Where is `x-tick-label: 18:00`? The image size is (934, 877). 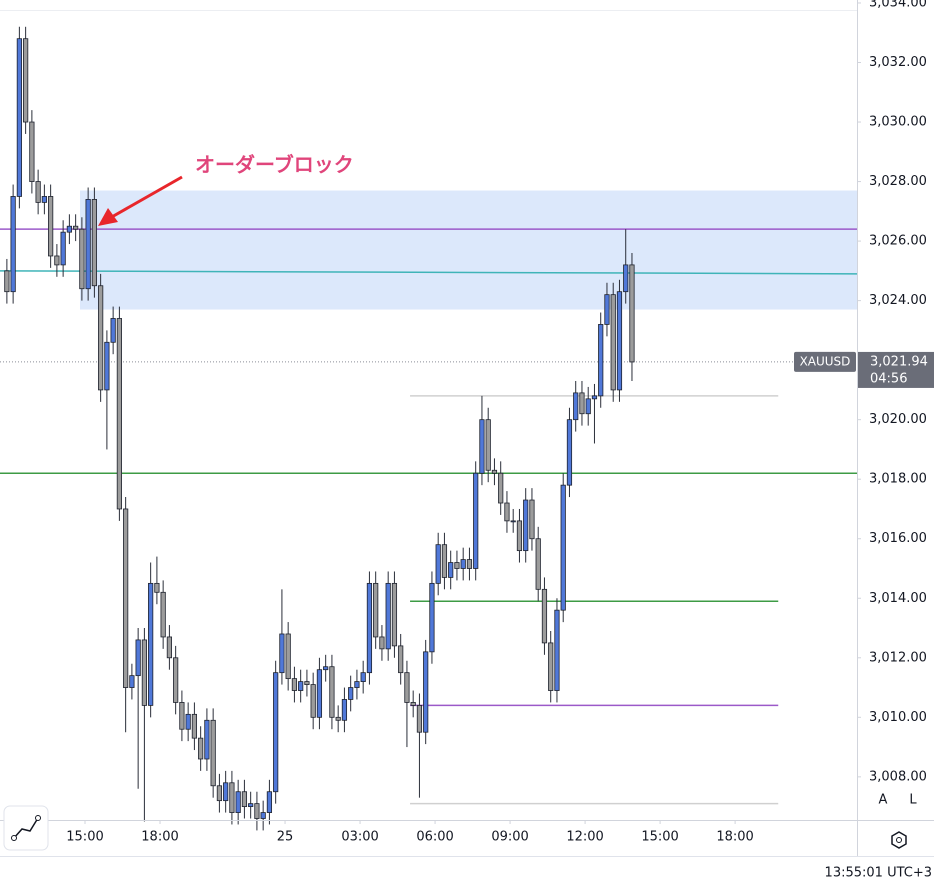
x-tick-label: 18:00 is located at coordinates (734, 837).